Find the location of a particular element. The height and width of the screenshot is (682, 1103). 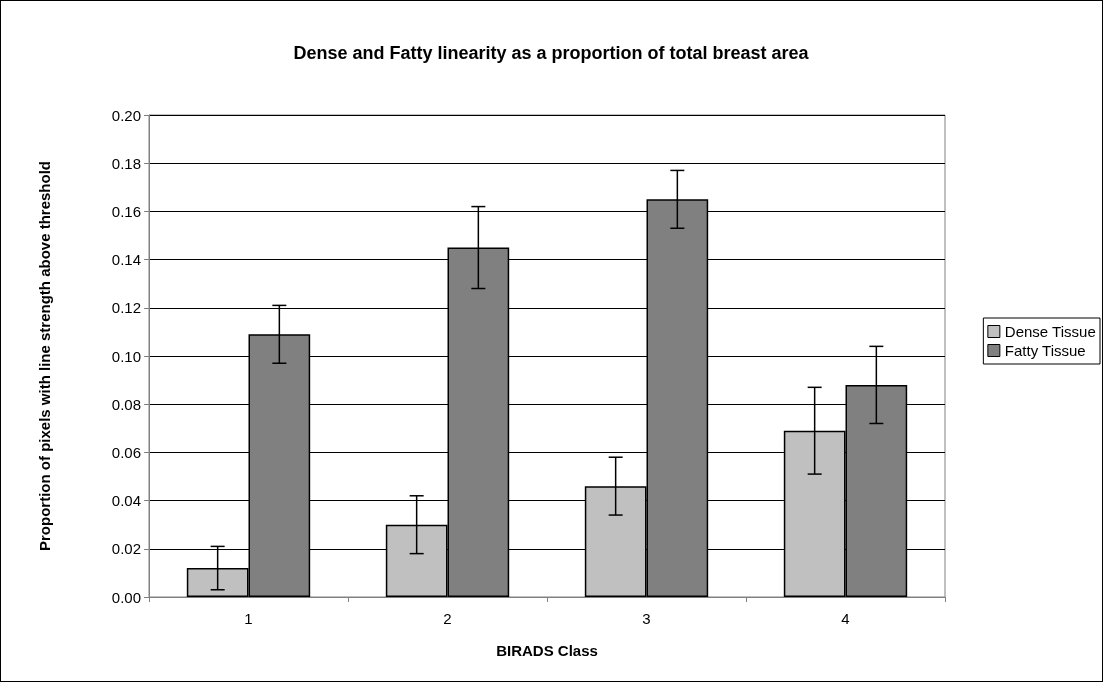

x-tick-label: 2 is located at coordinates (447, 618).